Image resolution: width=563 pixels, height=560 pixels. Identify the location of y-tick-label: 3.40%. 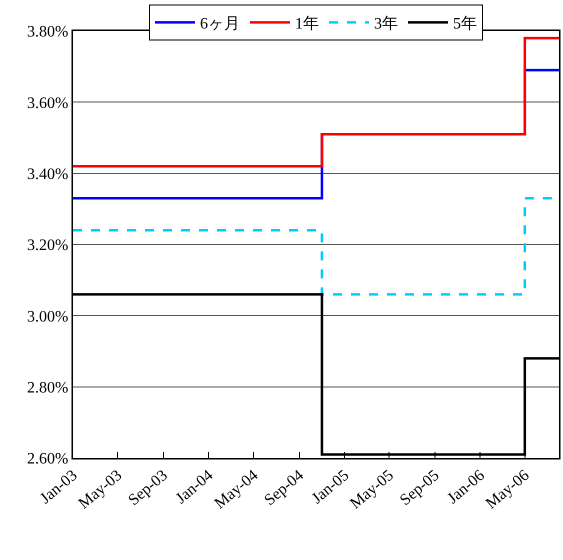
(47, 174).